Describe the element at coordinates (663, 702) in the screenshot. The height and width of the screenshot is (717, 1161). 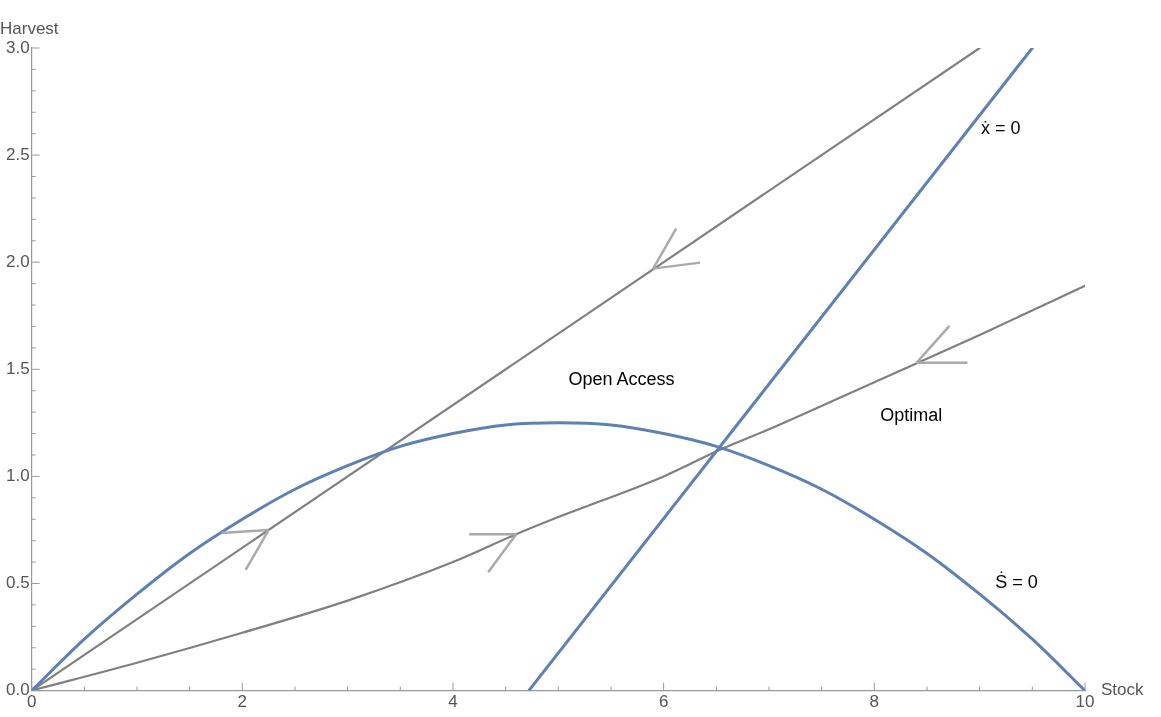
I see `x-tick-label: 6` at that location.